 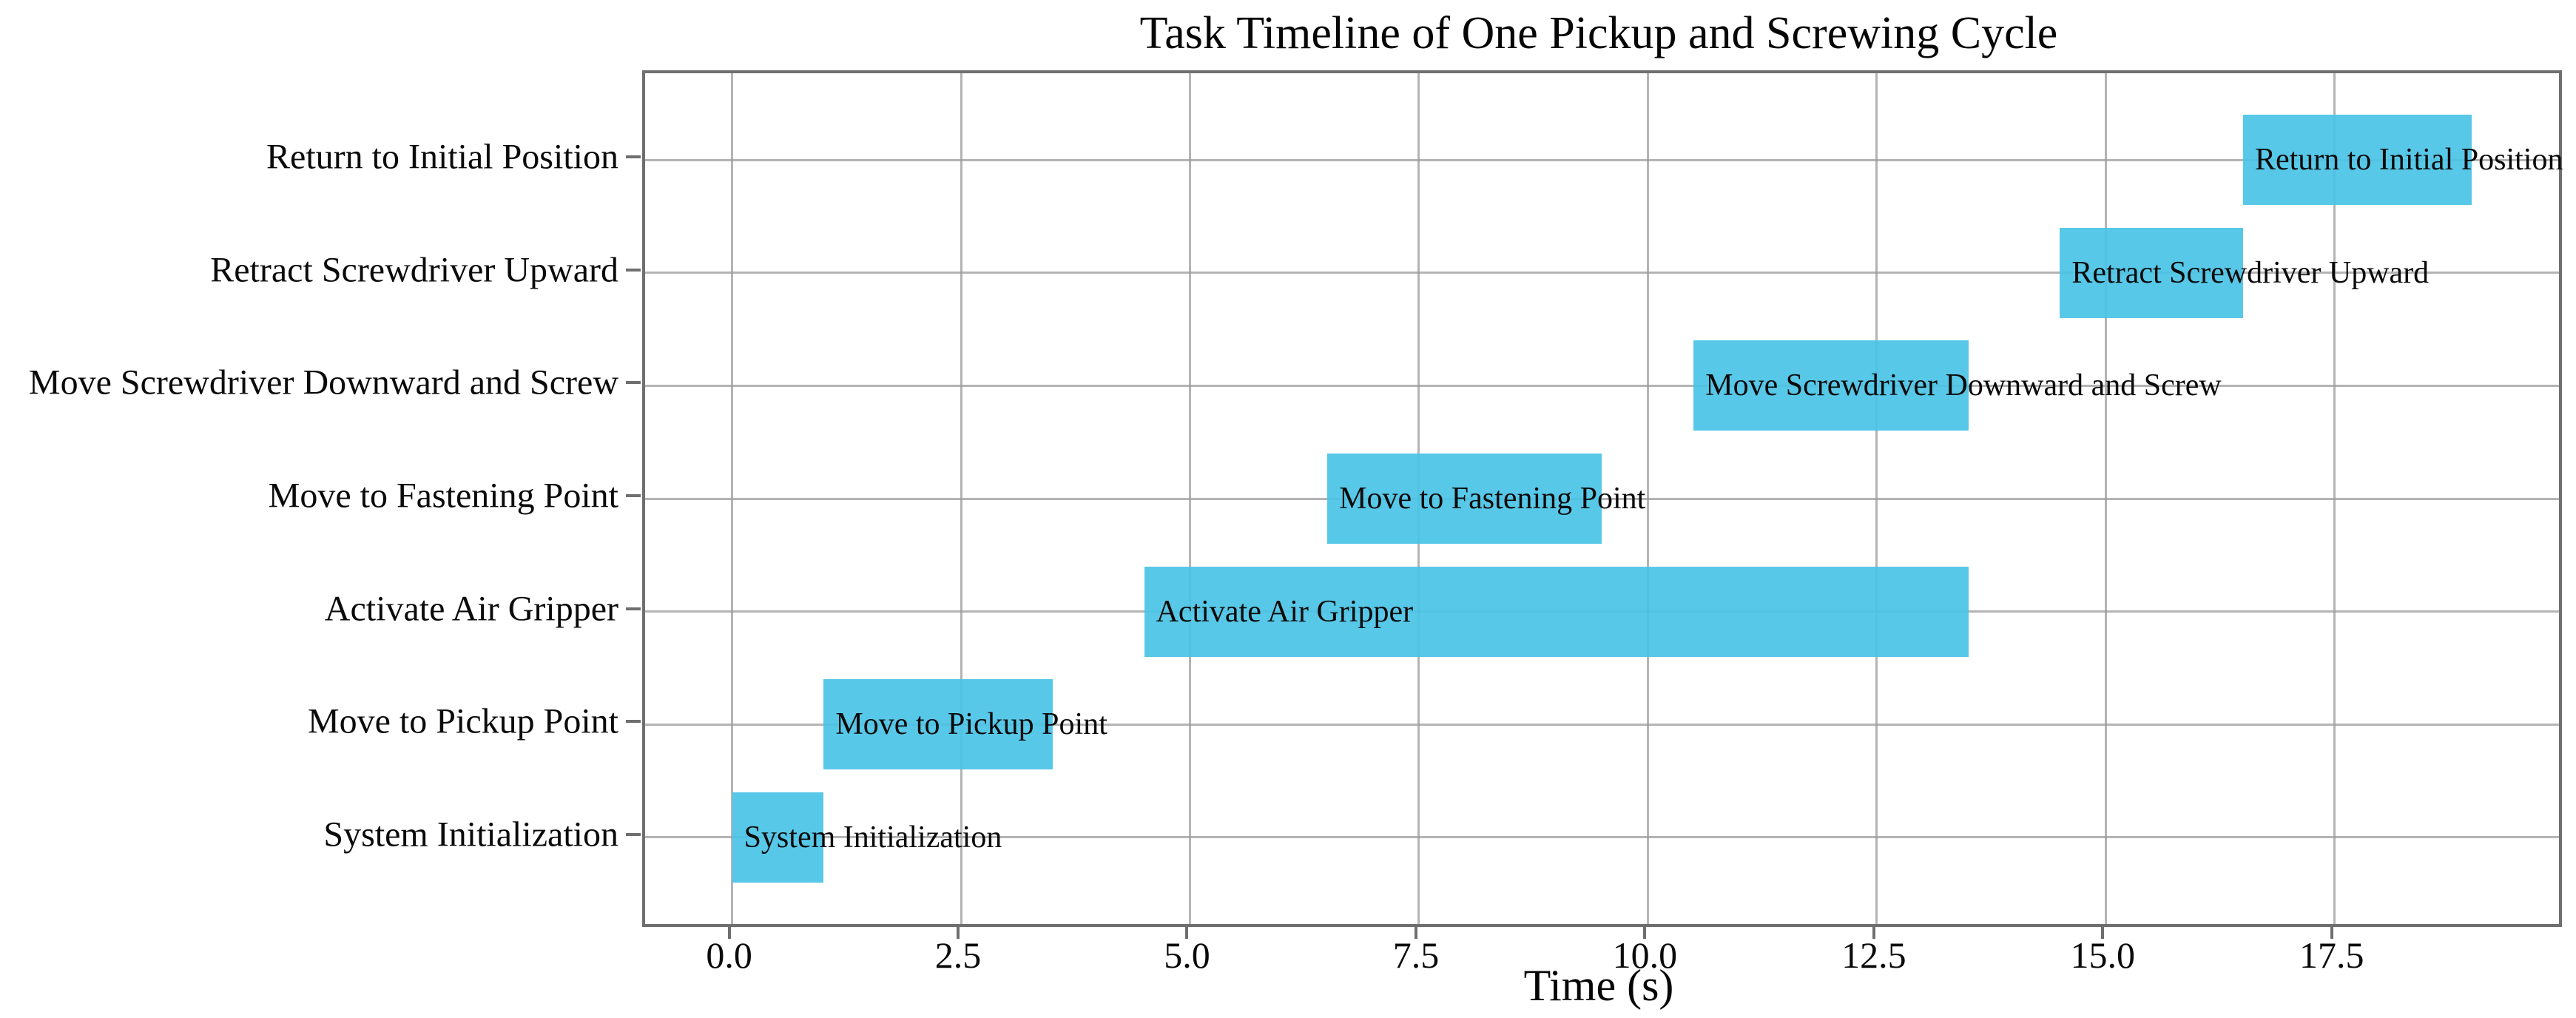 What do you see at coordinates (442, 157) in the screenshot?
I see `y-tick-label: Return to Initial Position` at bounding box center [442, 157].